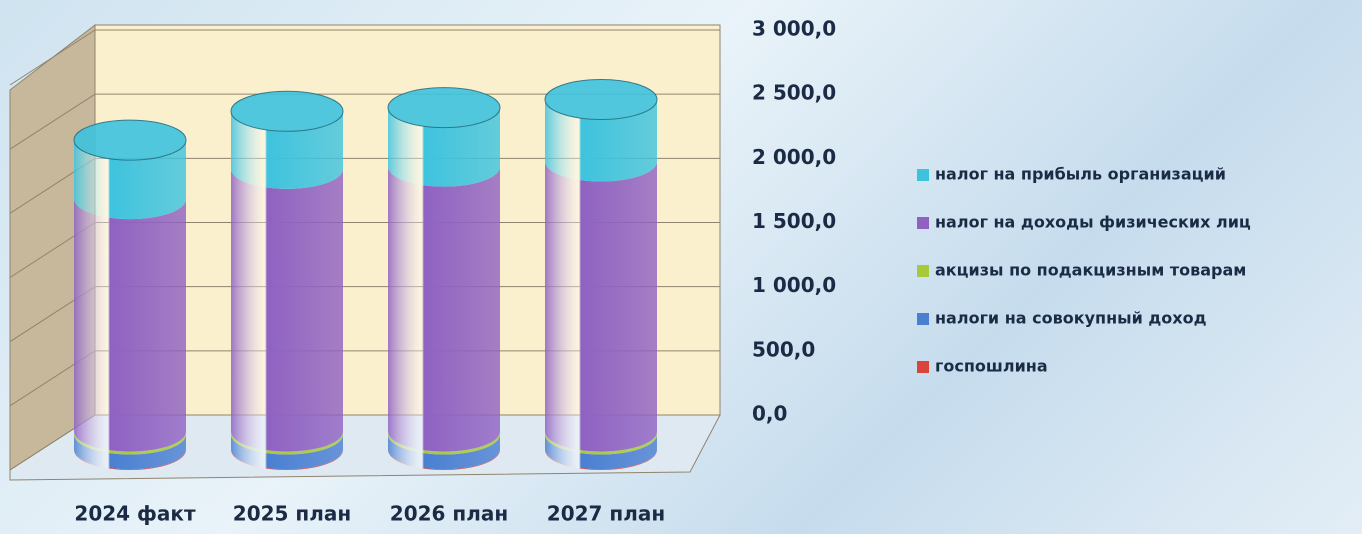  I want to click on x-tick-label: 2026 план, so click(449, 514).